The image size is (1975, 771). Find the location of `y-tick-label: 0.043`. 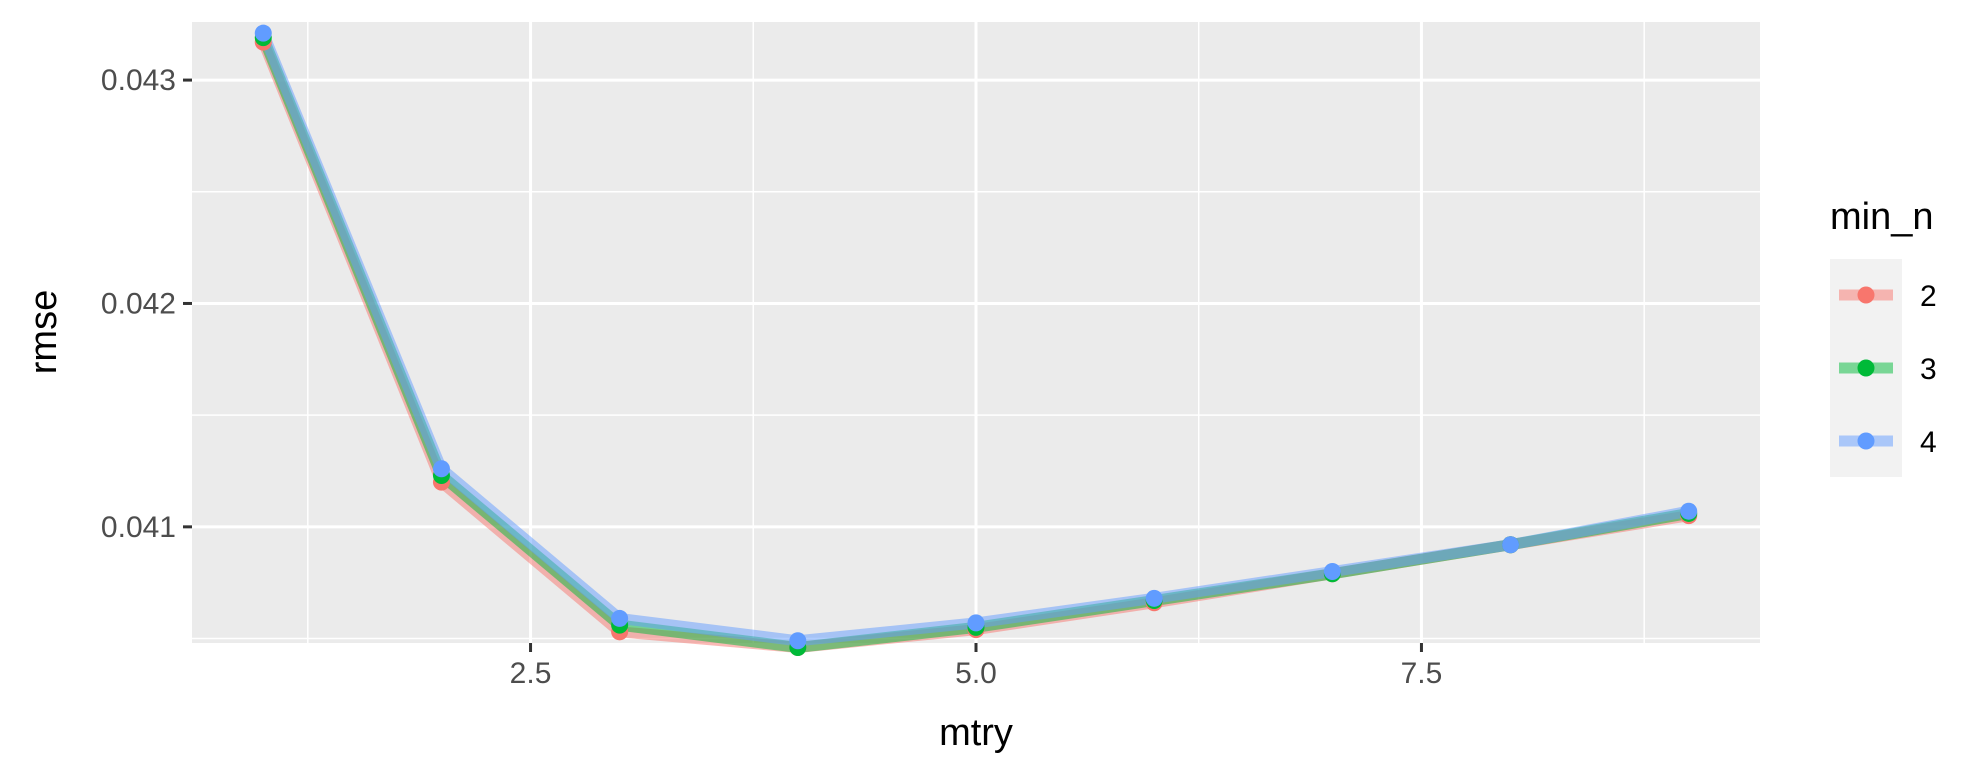

y-tick-label: 0.043 is located at coordinates (138, 80).